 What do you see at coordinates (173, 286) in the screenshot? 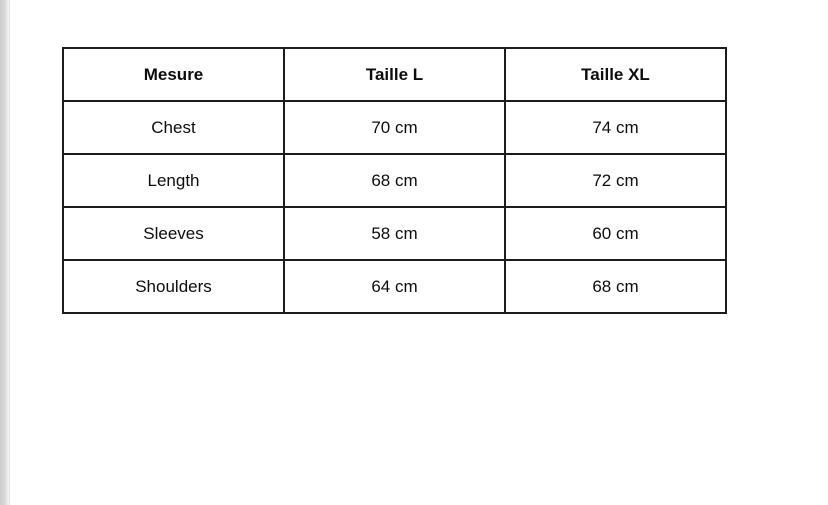
I see `measure-cell: Shoulders` at bounding box center [173, 286].